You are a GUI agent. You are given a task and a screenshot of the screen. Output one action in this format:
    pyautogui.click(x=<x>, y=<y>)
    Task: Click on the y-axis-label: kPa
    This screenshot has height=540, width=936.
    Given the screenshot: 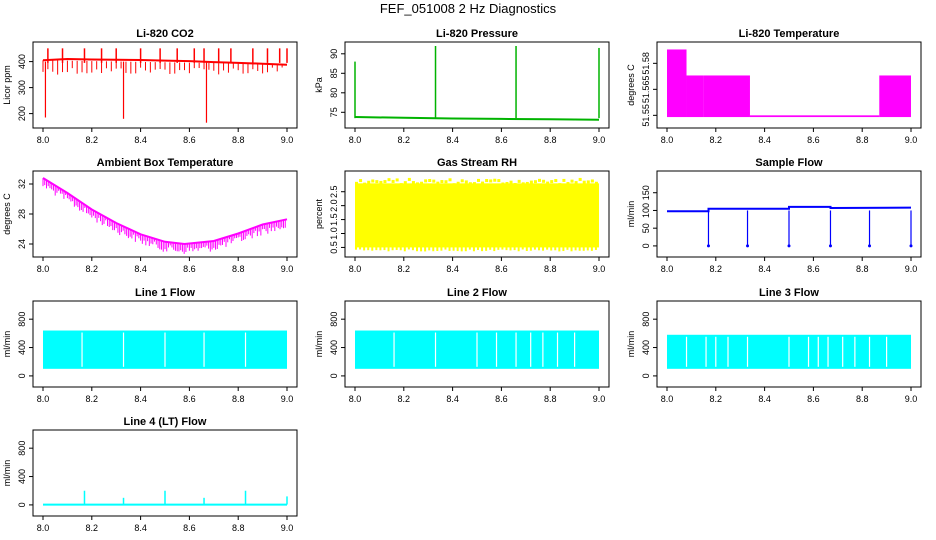 What is the action you would take?
    pyautogui.click(x=319, y=85)
    